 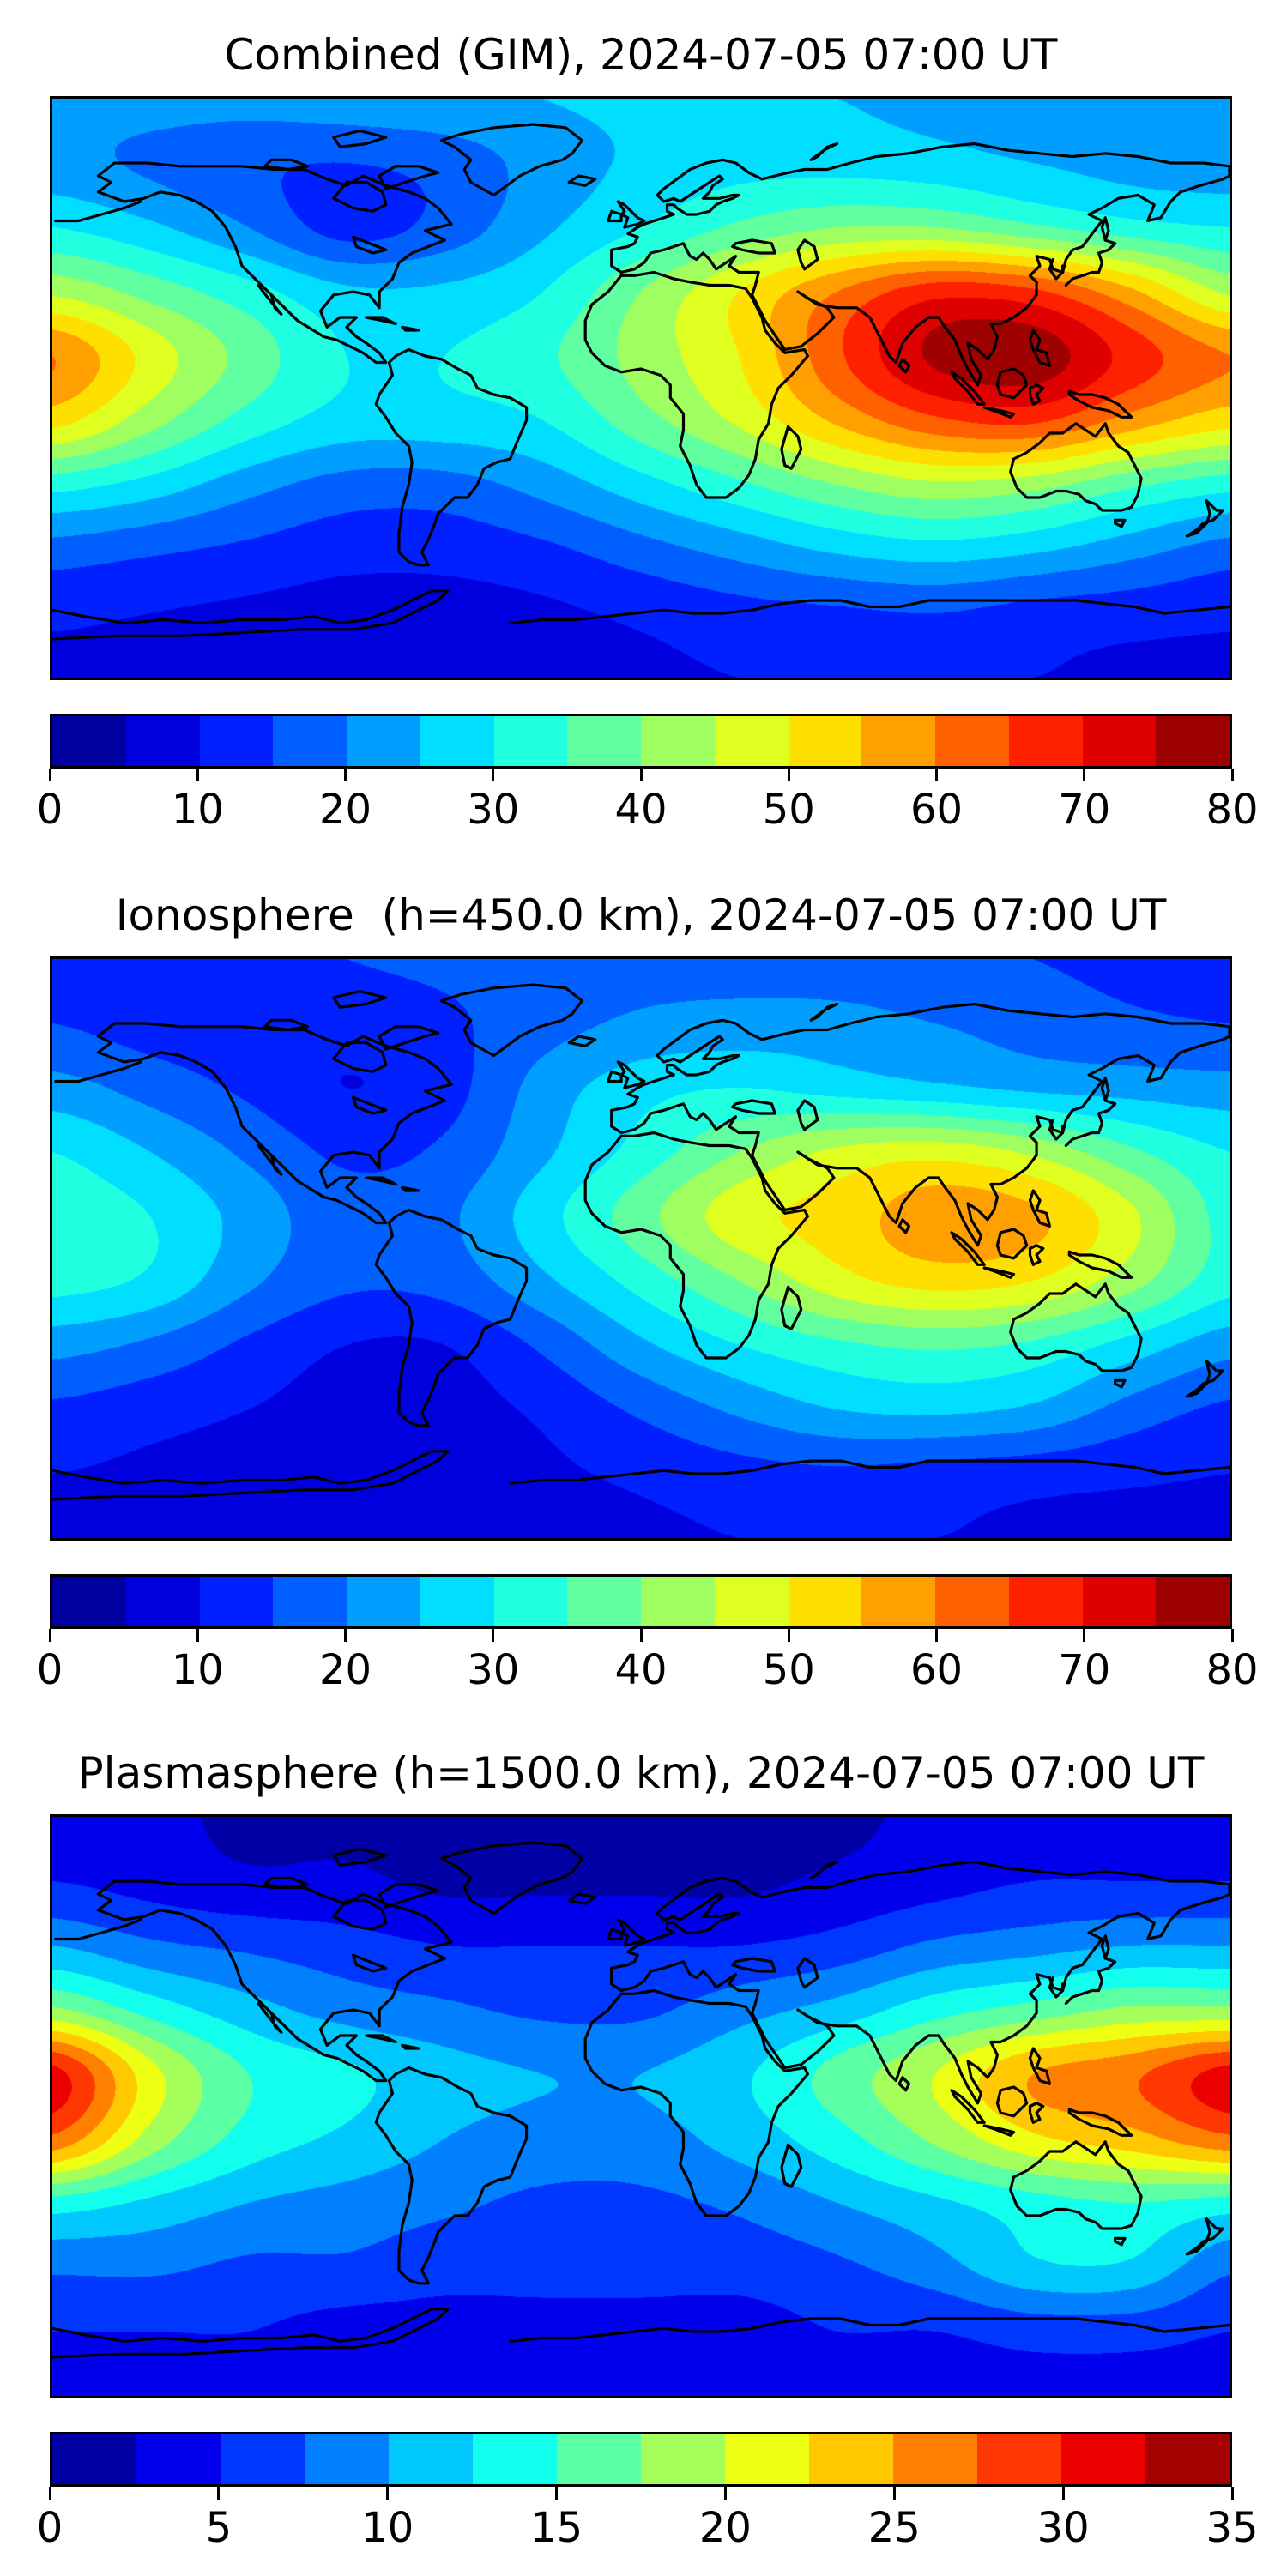 What do you see at coordinates (894, 2528) in the screenshot?
I see `colorbar-tick-label: 25` at bounding box center [894, 2528].